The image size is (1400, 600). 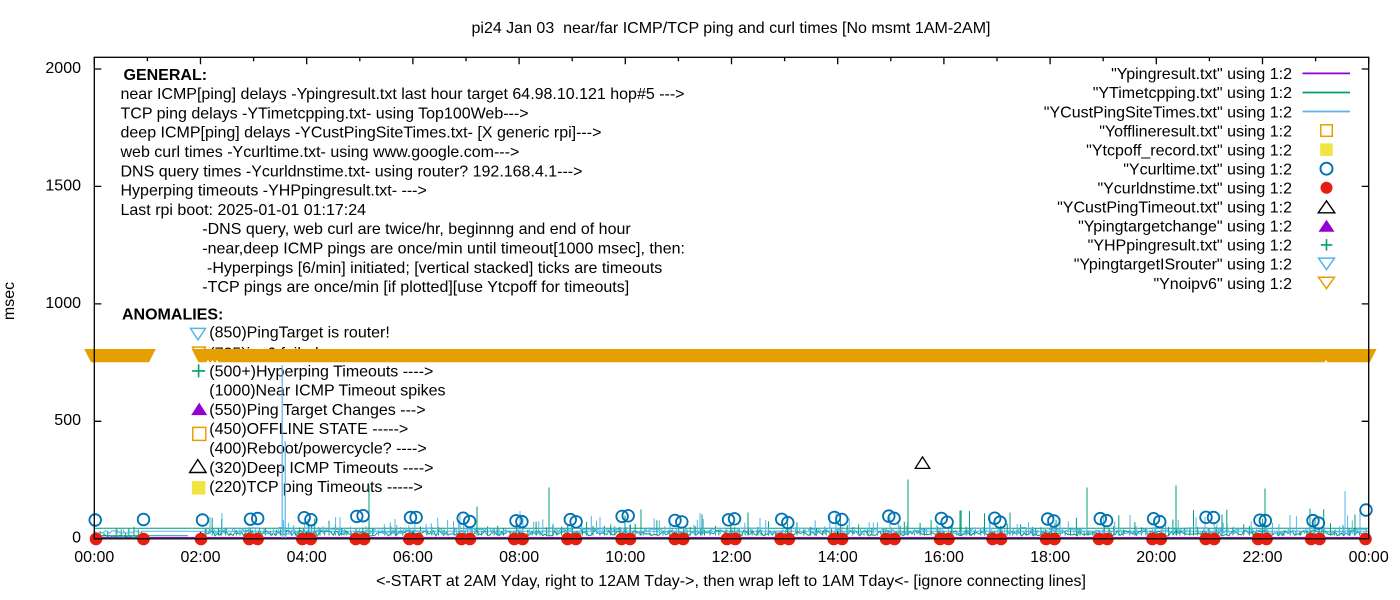 I want to click on svg-text: 18:00, so click(x=1050, y=557).